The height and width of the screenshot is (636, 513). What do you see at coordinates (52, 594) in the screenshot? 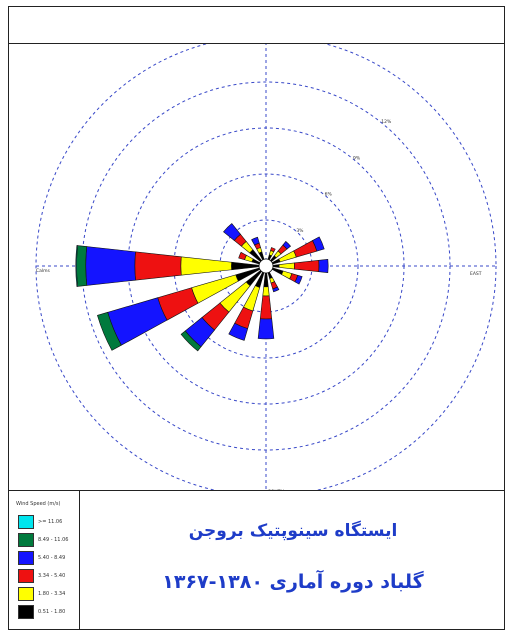
I see `legend-label: 1.80 - 3.34` at bounding box center [52, 594].